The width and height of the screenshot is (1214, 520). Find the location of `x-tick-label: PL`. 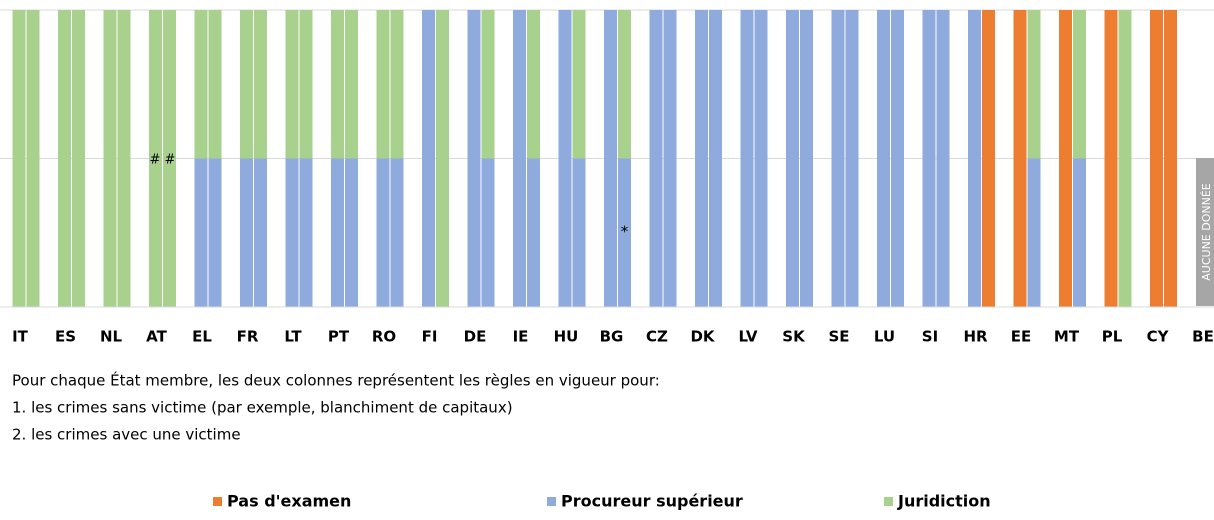

x-tick-label: PL is located at coordinates (1112, 337).